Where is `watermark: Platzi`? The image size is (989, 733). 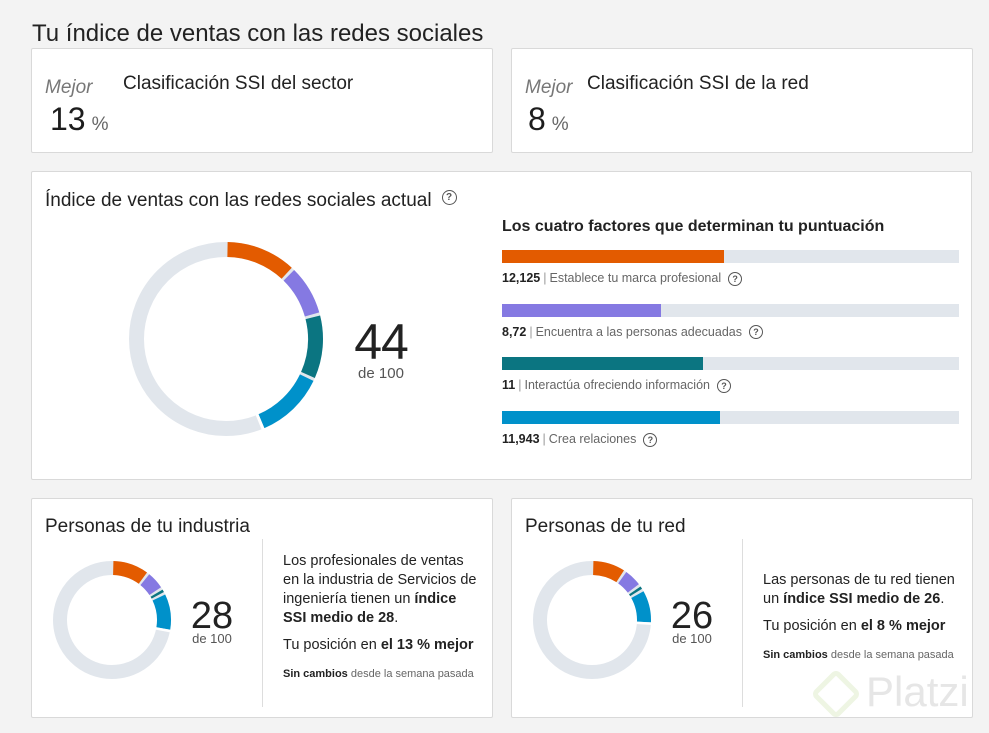 watermark: Platzi is located at coordinates (917, 691).